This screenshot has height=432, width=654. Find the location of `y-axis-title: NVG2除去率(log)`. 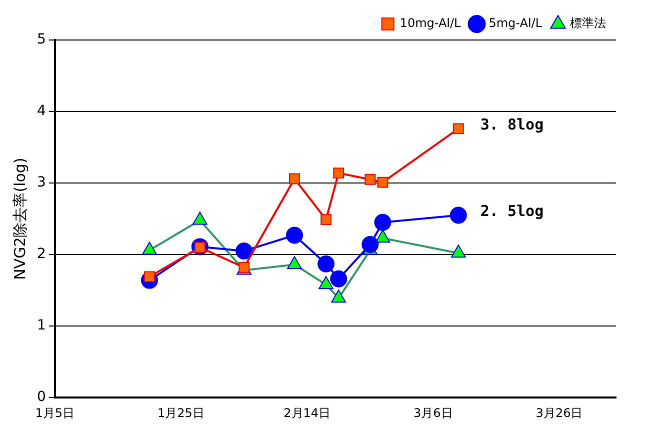

y-axis-title: NVG2除去率(log) is located at coordinates (19, 219).